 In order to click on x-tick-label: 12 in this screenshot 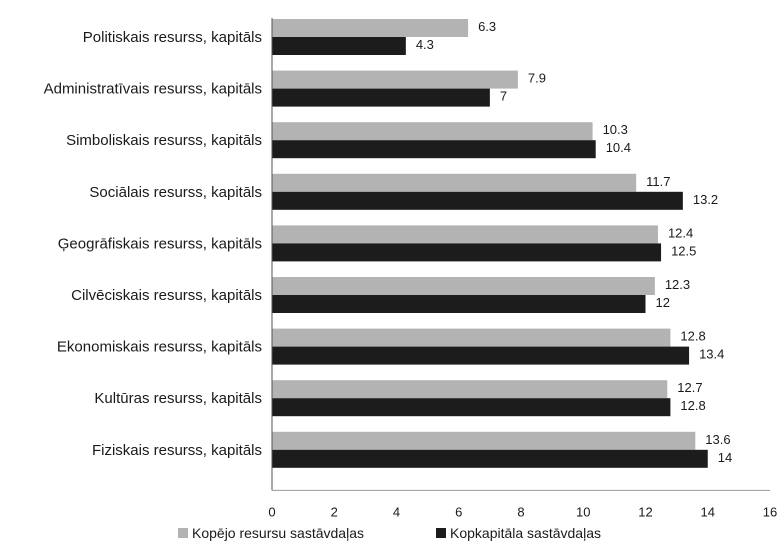, I will do `click(645, 511)`.